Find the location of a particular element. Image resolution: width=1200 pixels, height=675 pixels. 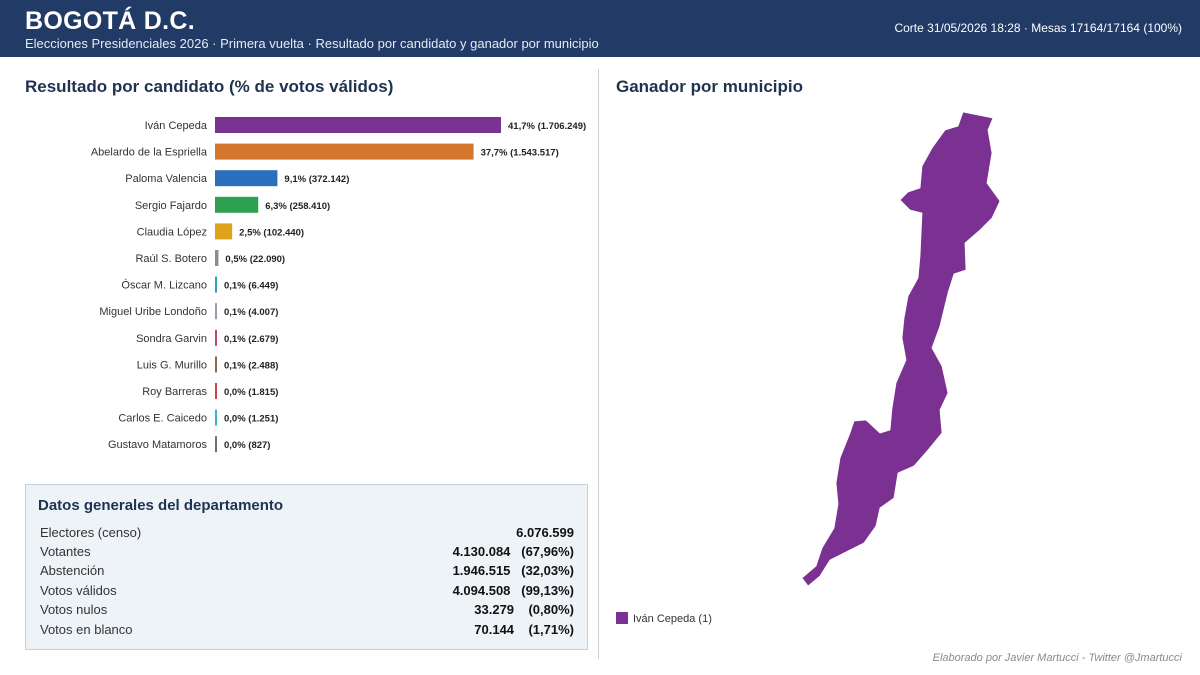

bar-value-label: 6,3% (258.410) is located at coordinates (297, 206).